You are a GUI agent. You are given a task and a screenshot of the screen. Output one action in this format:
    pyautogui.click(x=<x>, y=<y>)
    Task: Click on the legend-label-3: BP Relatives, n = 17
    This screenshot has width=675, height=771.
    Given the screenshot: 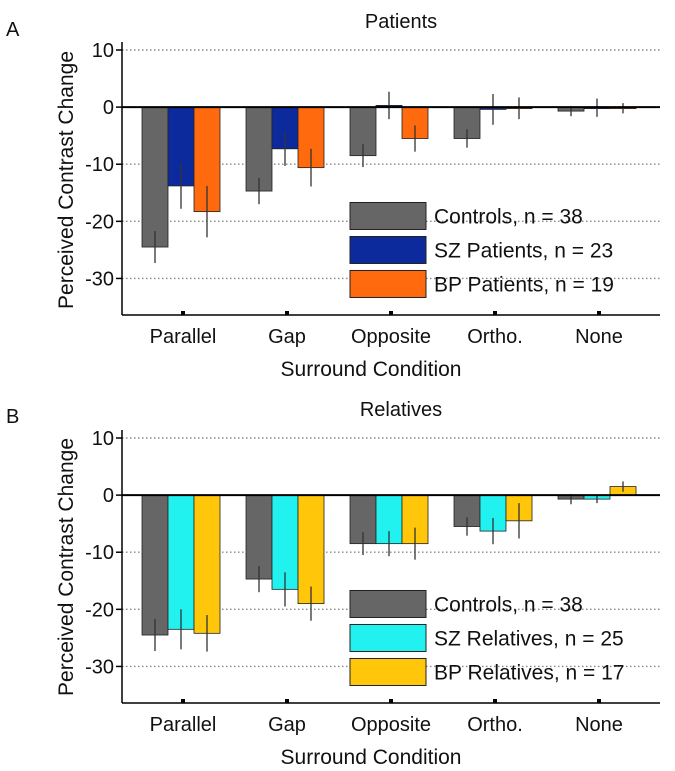 What is the action you would take?
    pyautogui.click(x=529, y=672)
    